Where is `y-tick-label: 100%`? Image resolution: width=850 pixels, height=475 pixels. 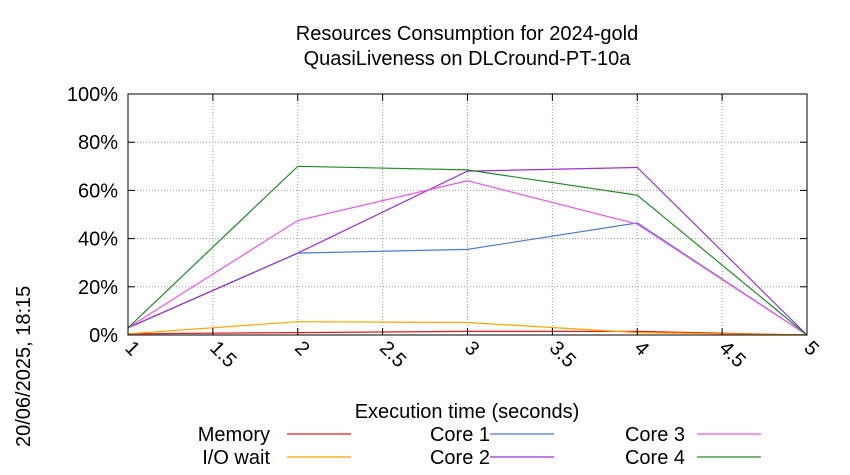
y-tick-label: 100% is located at coordinates (92, 95).